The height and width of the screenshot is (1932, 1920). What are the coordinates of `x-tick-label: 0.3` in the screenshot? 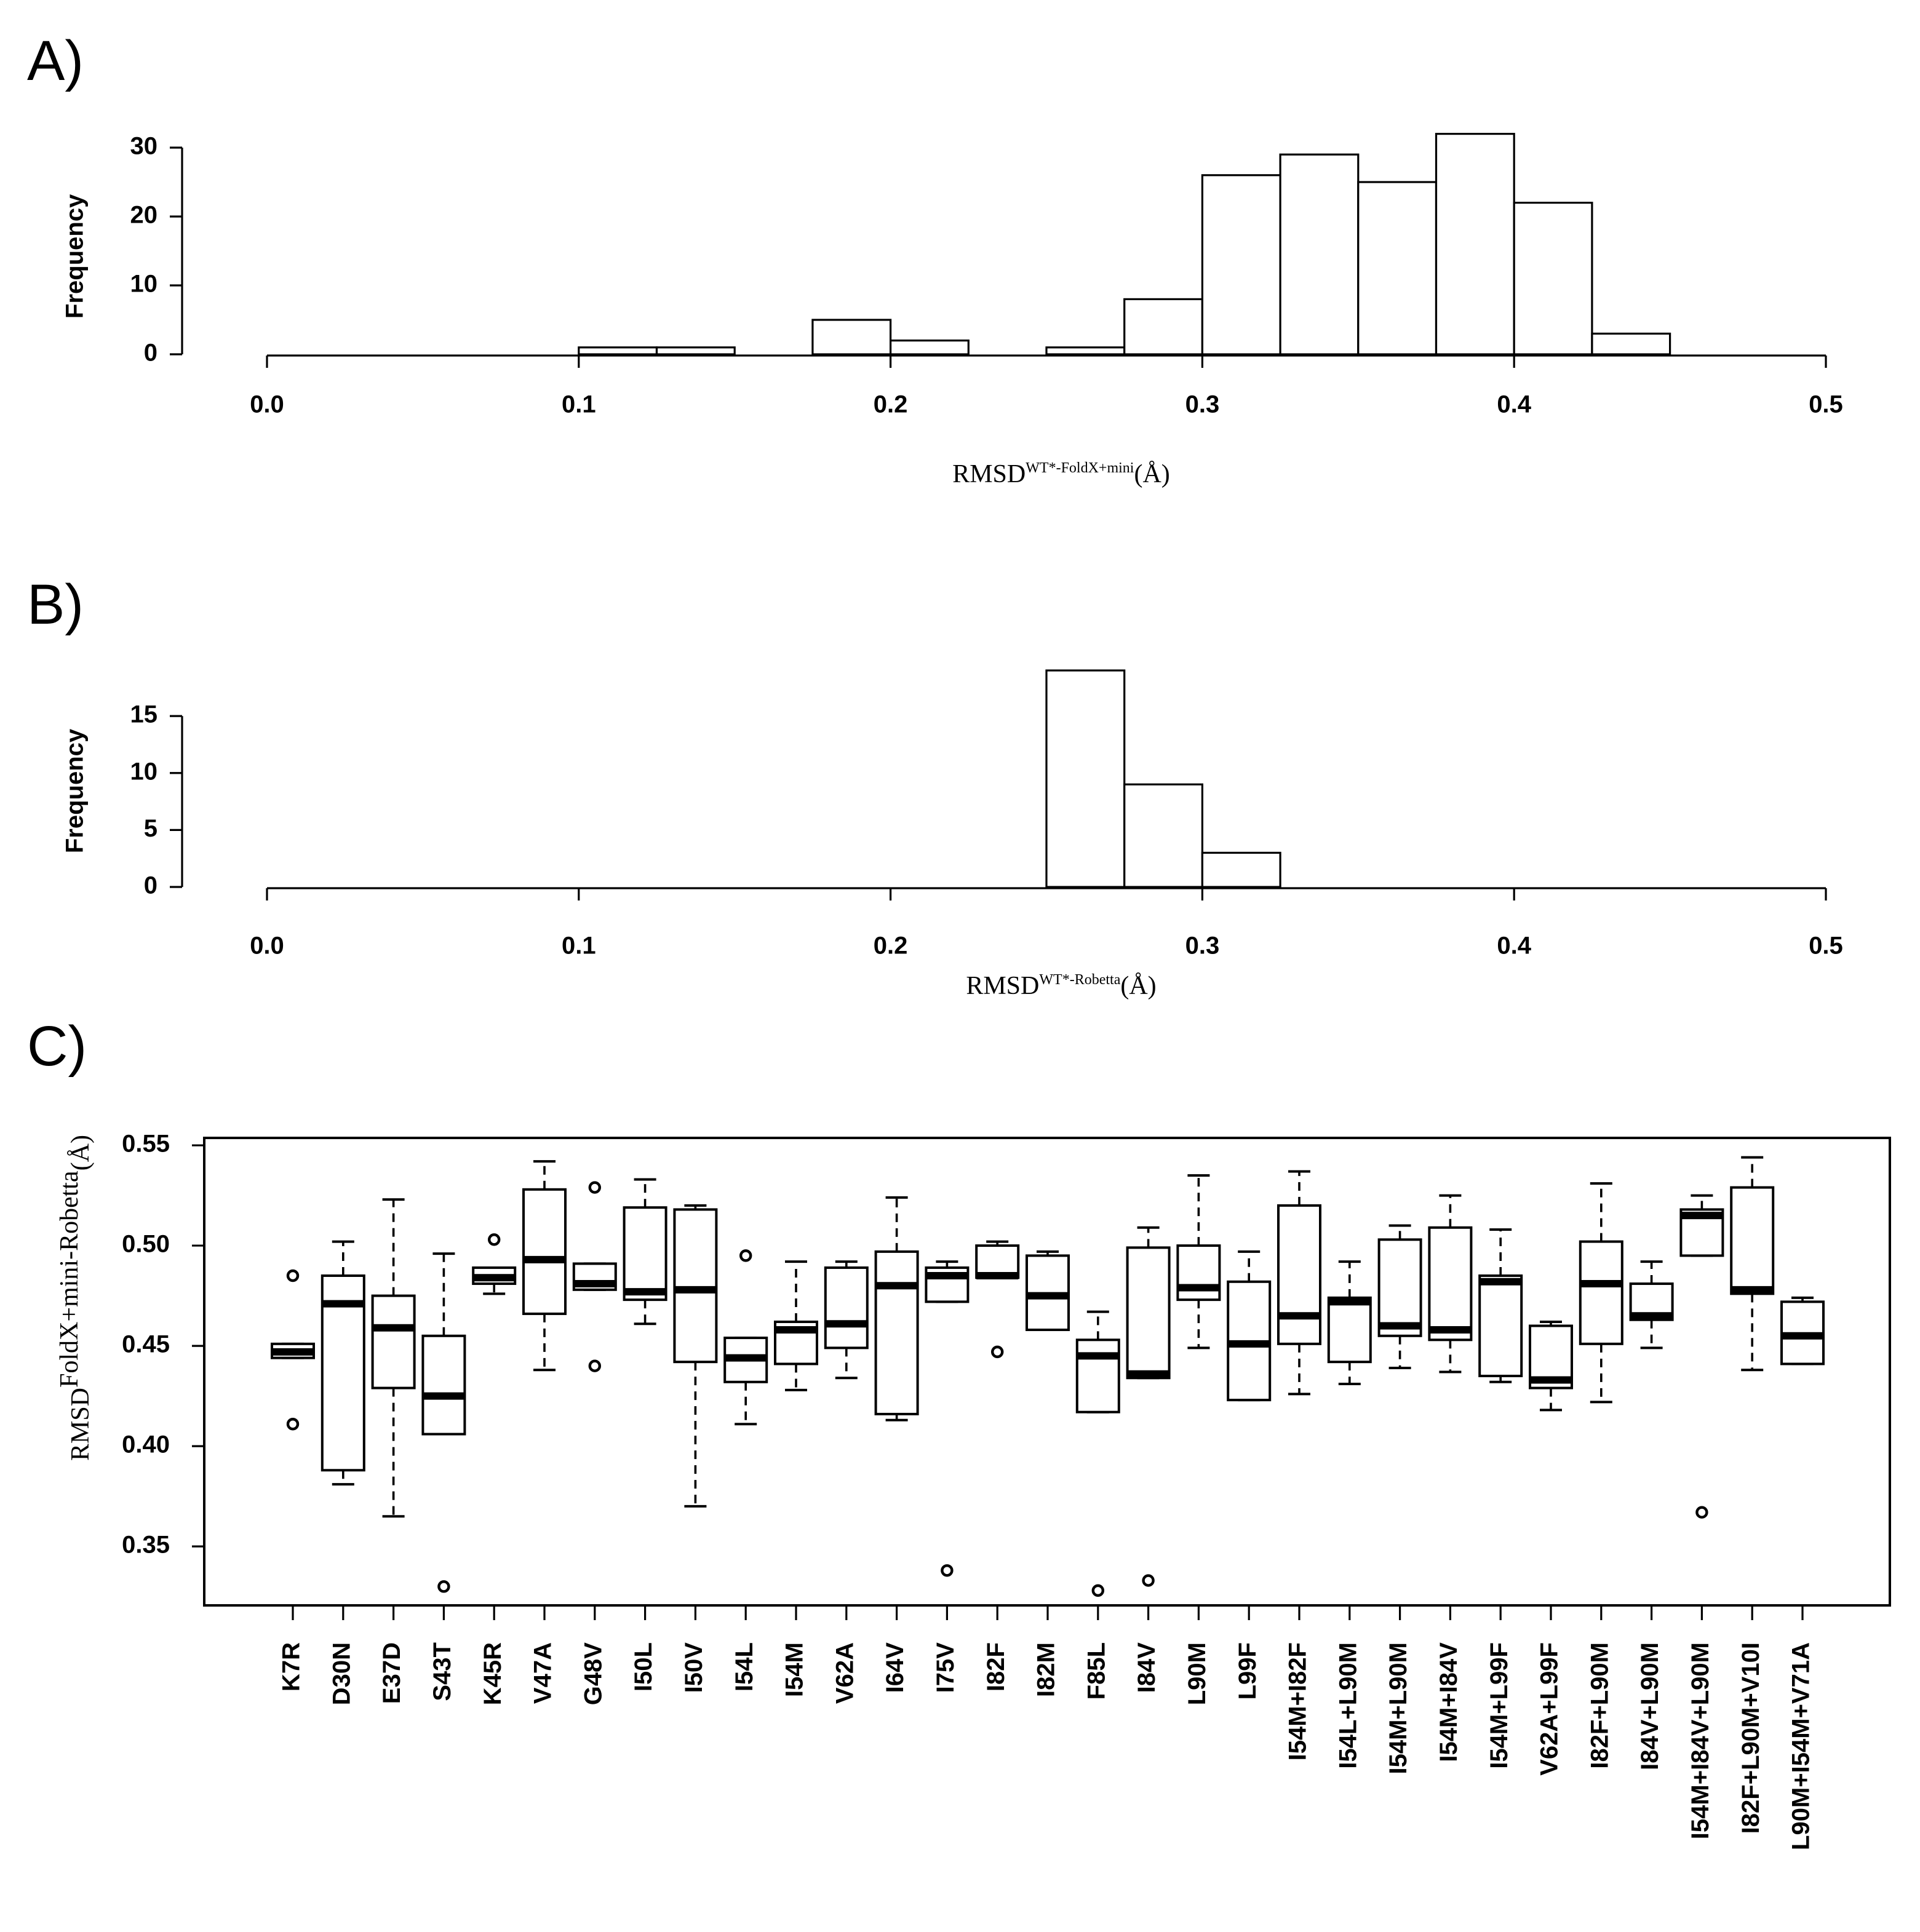 It's located at (1202, 404).